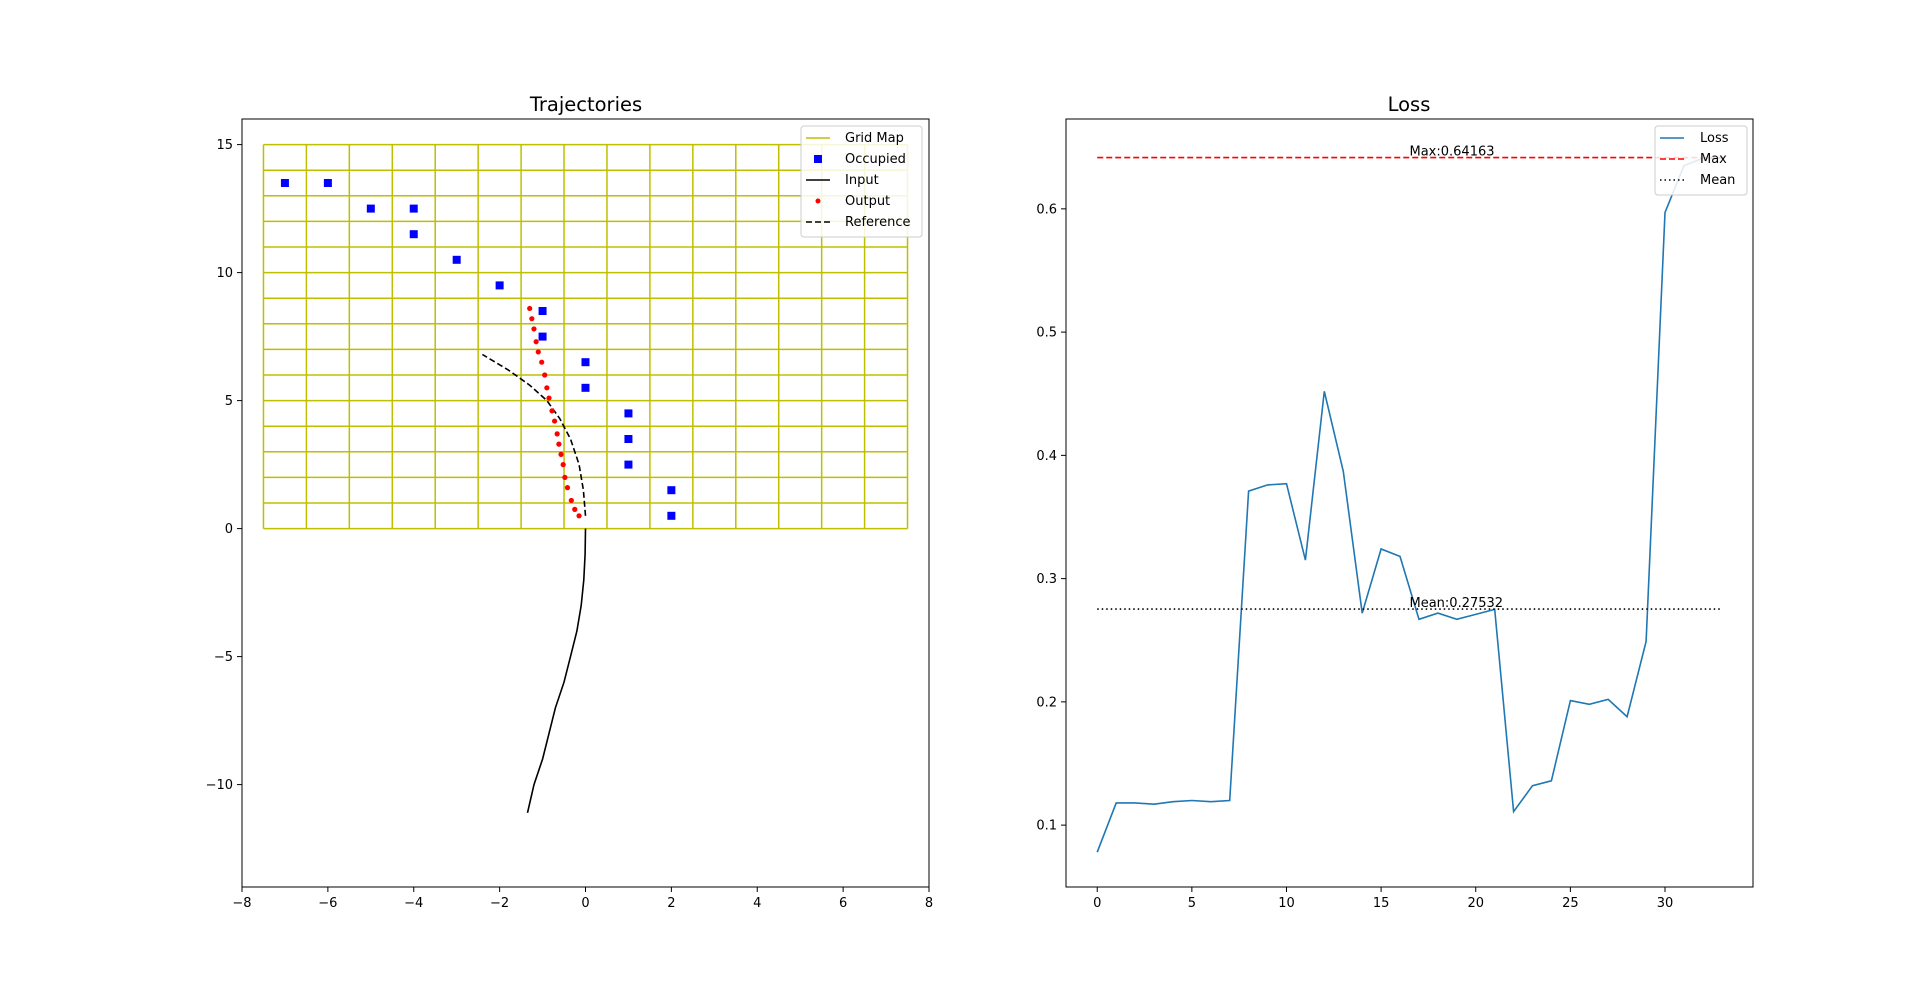  I want to click on trajectories-title: Trajectories, so click(585, 104).